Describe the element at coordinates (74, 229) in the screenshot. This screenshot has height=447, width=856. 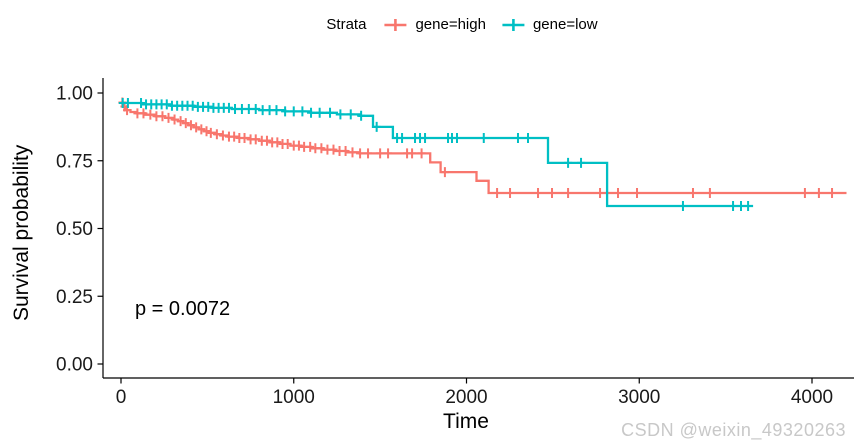
I see `y-tick-label: 0.50` at that location.